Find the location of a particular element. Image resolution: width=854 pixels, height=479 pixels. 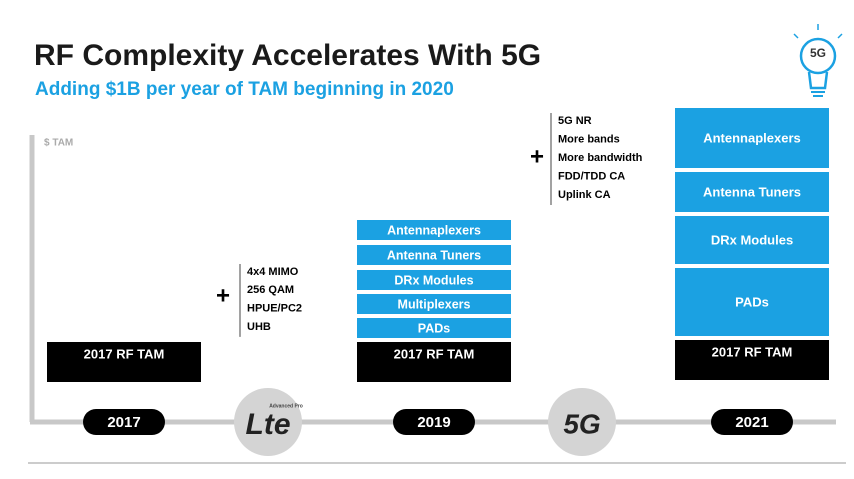

feature: UHB is located at coordinates (259, 327).